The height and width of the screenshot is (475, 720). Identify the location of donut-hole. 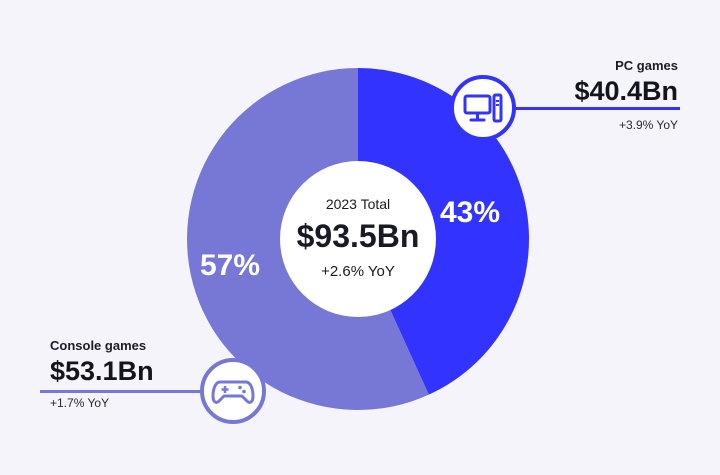
(358, 239).